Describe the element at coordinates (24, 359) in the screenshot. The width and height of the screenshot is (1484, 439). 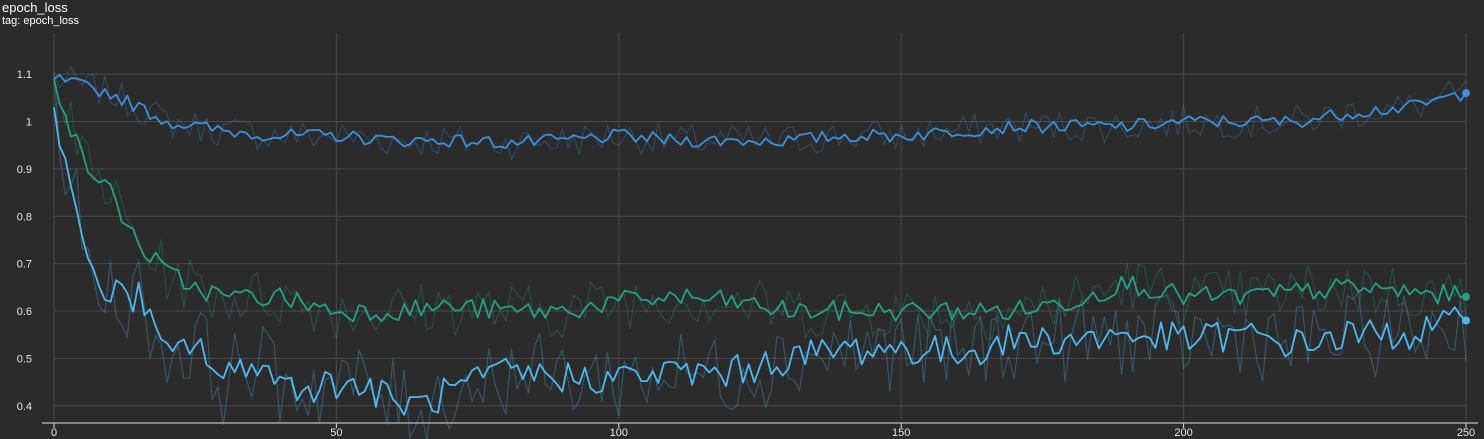
I see `y-tick-label: 0.5` at that location.